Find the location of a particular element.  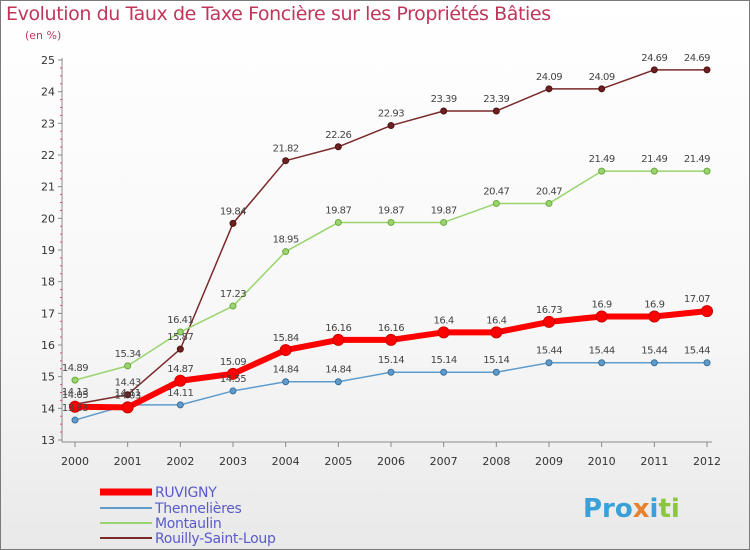

data-label: 16.73 is located at coordinates (549, 310).